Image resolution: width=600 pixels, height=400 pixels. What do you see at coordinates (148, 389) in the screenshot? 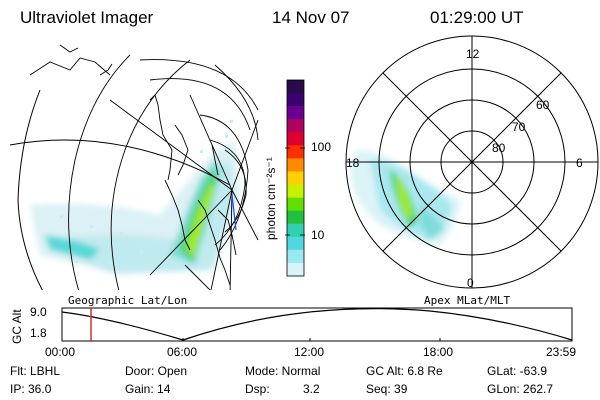
I see `gain-info: Gain: 14` at bounding box center [148, 389].